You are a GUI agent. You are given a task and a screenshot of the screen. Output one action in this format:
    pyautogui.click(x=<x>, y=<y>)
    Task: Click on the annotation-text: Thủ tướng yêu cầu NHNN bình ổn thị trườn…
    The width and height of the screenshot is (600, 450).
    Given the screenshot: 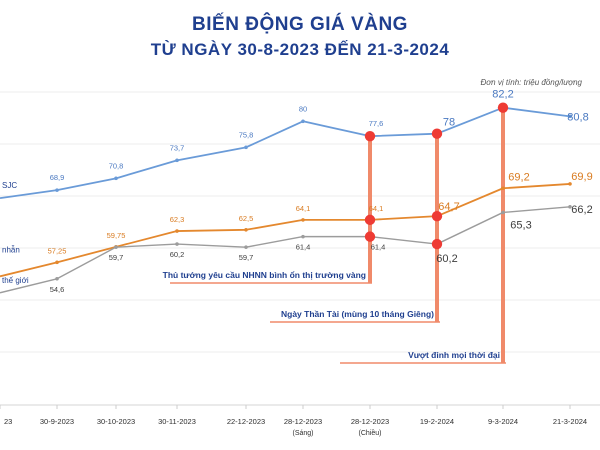 What is the action you would take?
    pyautogui.click(x=264, y=275)
    